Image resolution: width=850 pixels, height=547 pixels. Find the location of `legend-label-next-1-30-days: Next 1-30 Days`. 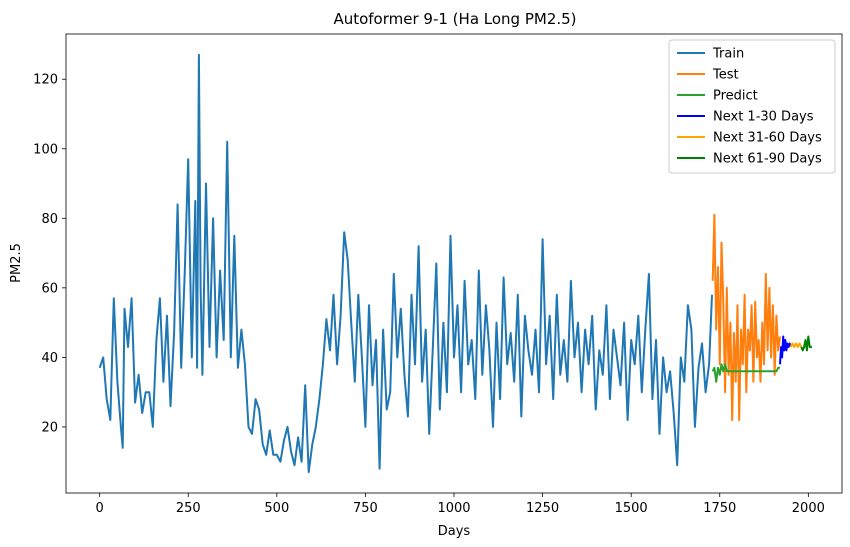

legend-label-next-1-30-days: Next 1-30 Days is located at coordinates (763, 117).